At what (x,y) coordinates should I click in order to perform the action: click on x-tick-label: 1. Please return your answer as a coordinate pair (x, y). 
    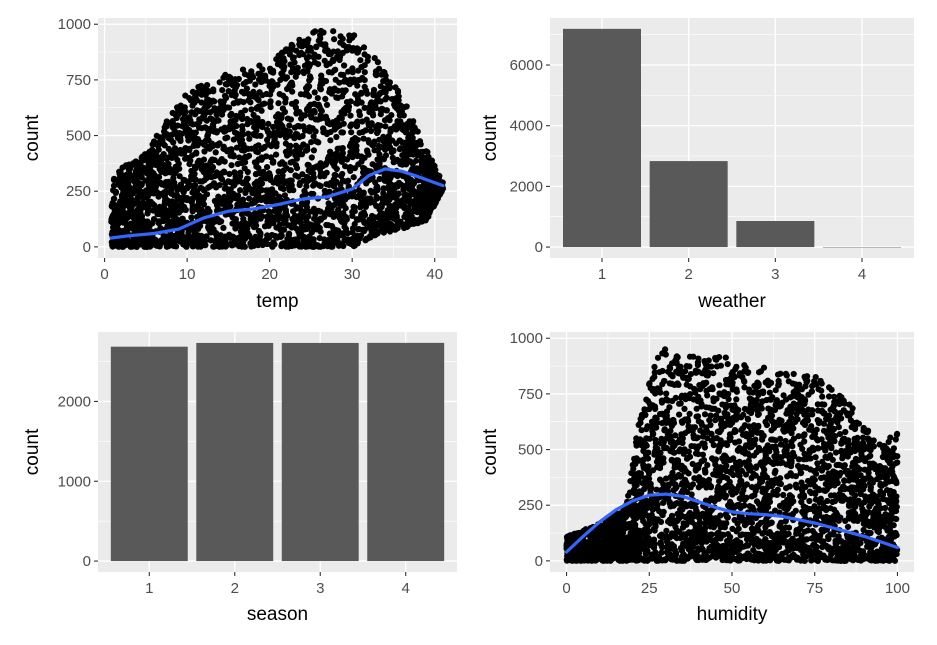
    Looking at the image, I should click on (602, 274).